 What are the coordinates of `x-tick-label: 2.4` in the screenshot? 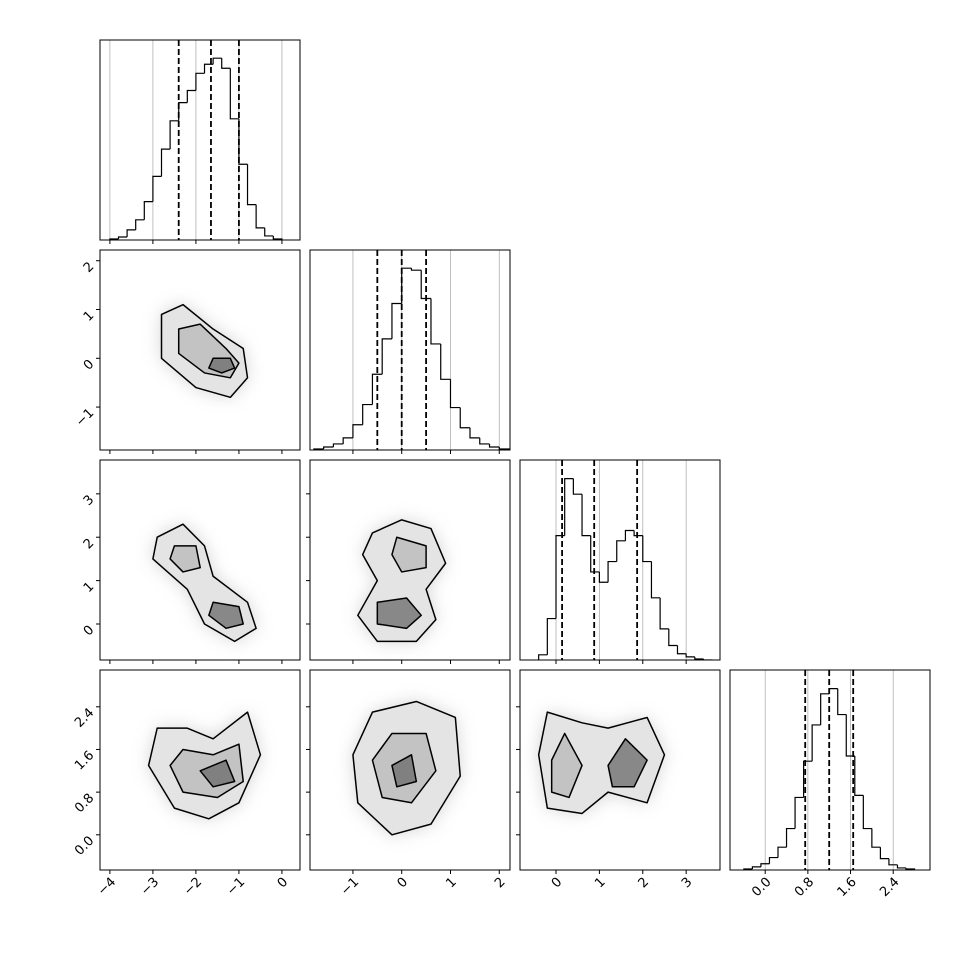 It's located at (889, 887).